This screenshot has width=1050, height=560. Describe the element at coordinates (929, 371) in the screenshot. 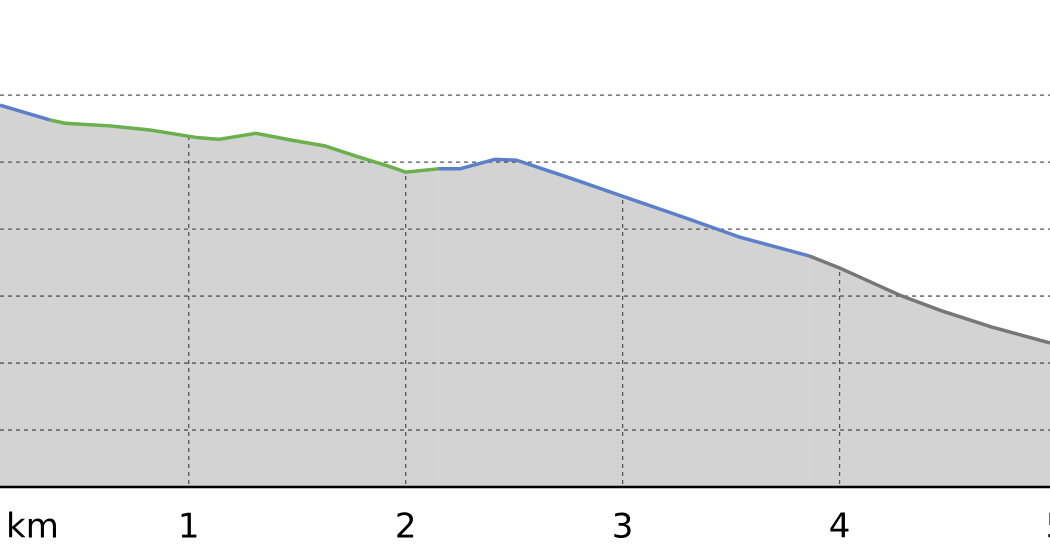

I see `area-fill` at that location.